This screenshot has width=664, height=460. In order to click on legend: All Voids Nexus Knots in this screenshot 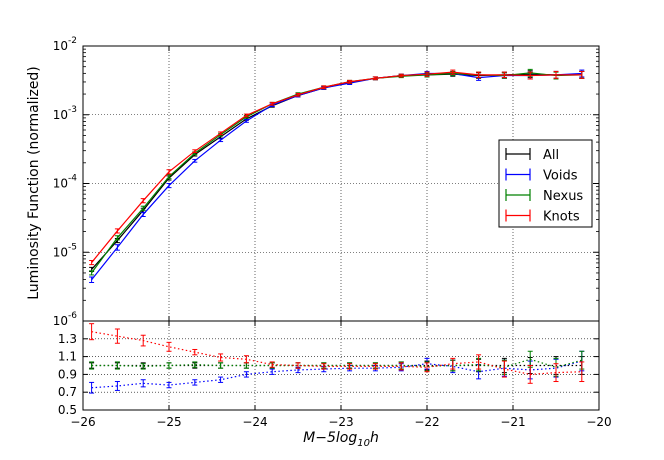, I will do `click(545, 183)`.